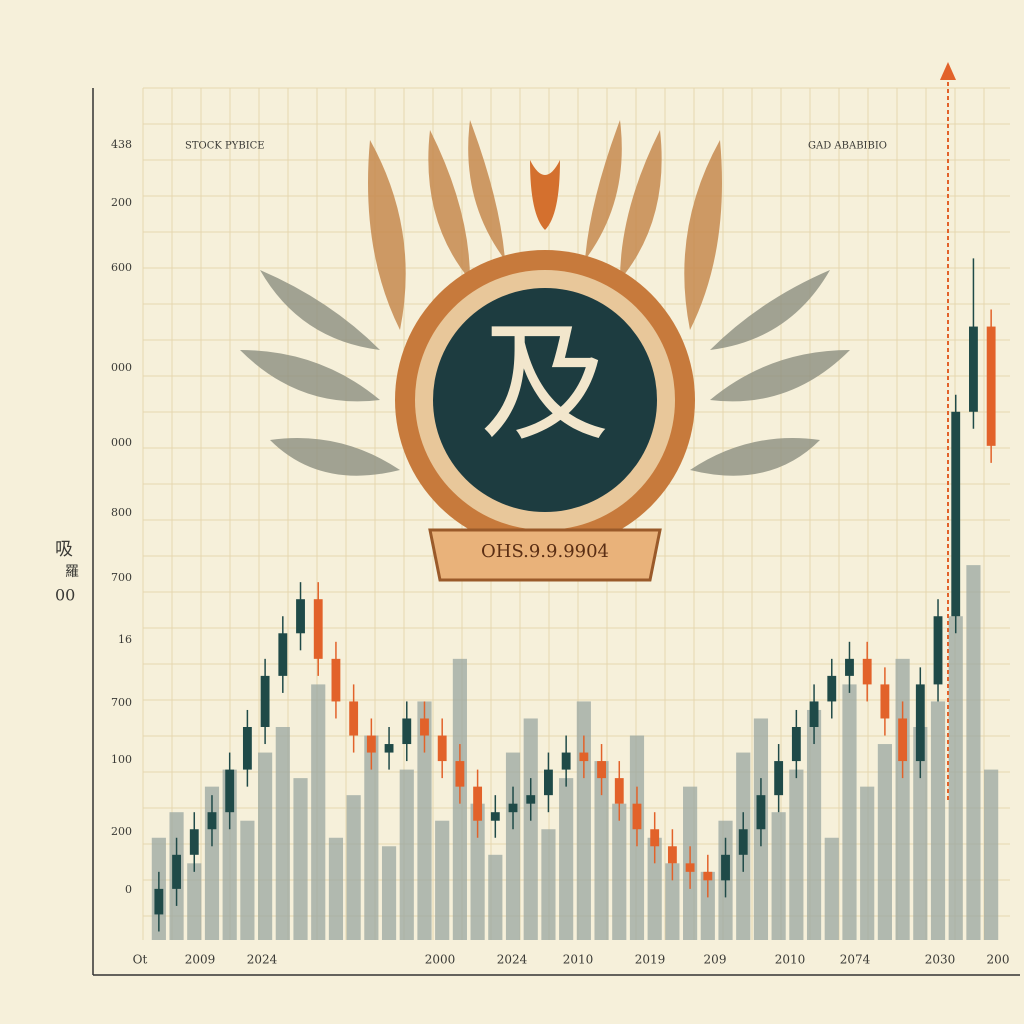  What do you see at coordinates (72, 572) in the screenshot?
I see `side-label: 羅` at bounding box center [72, 572].